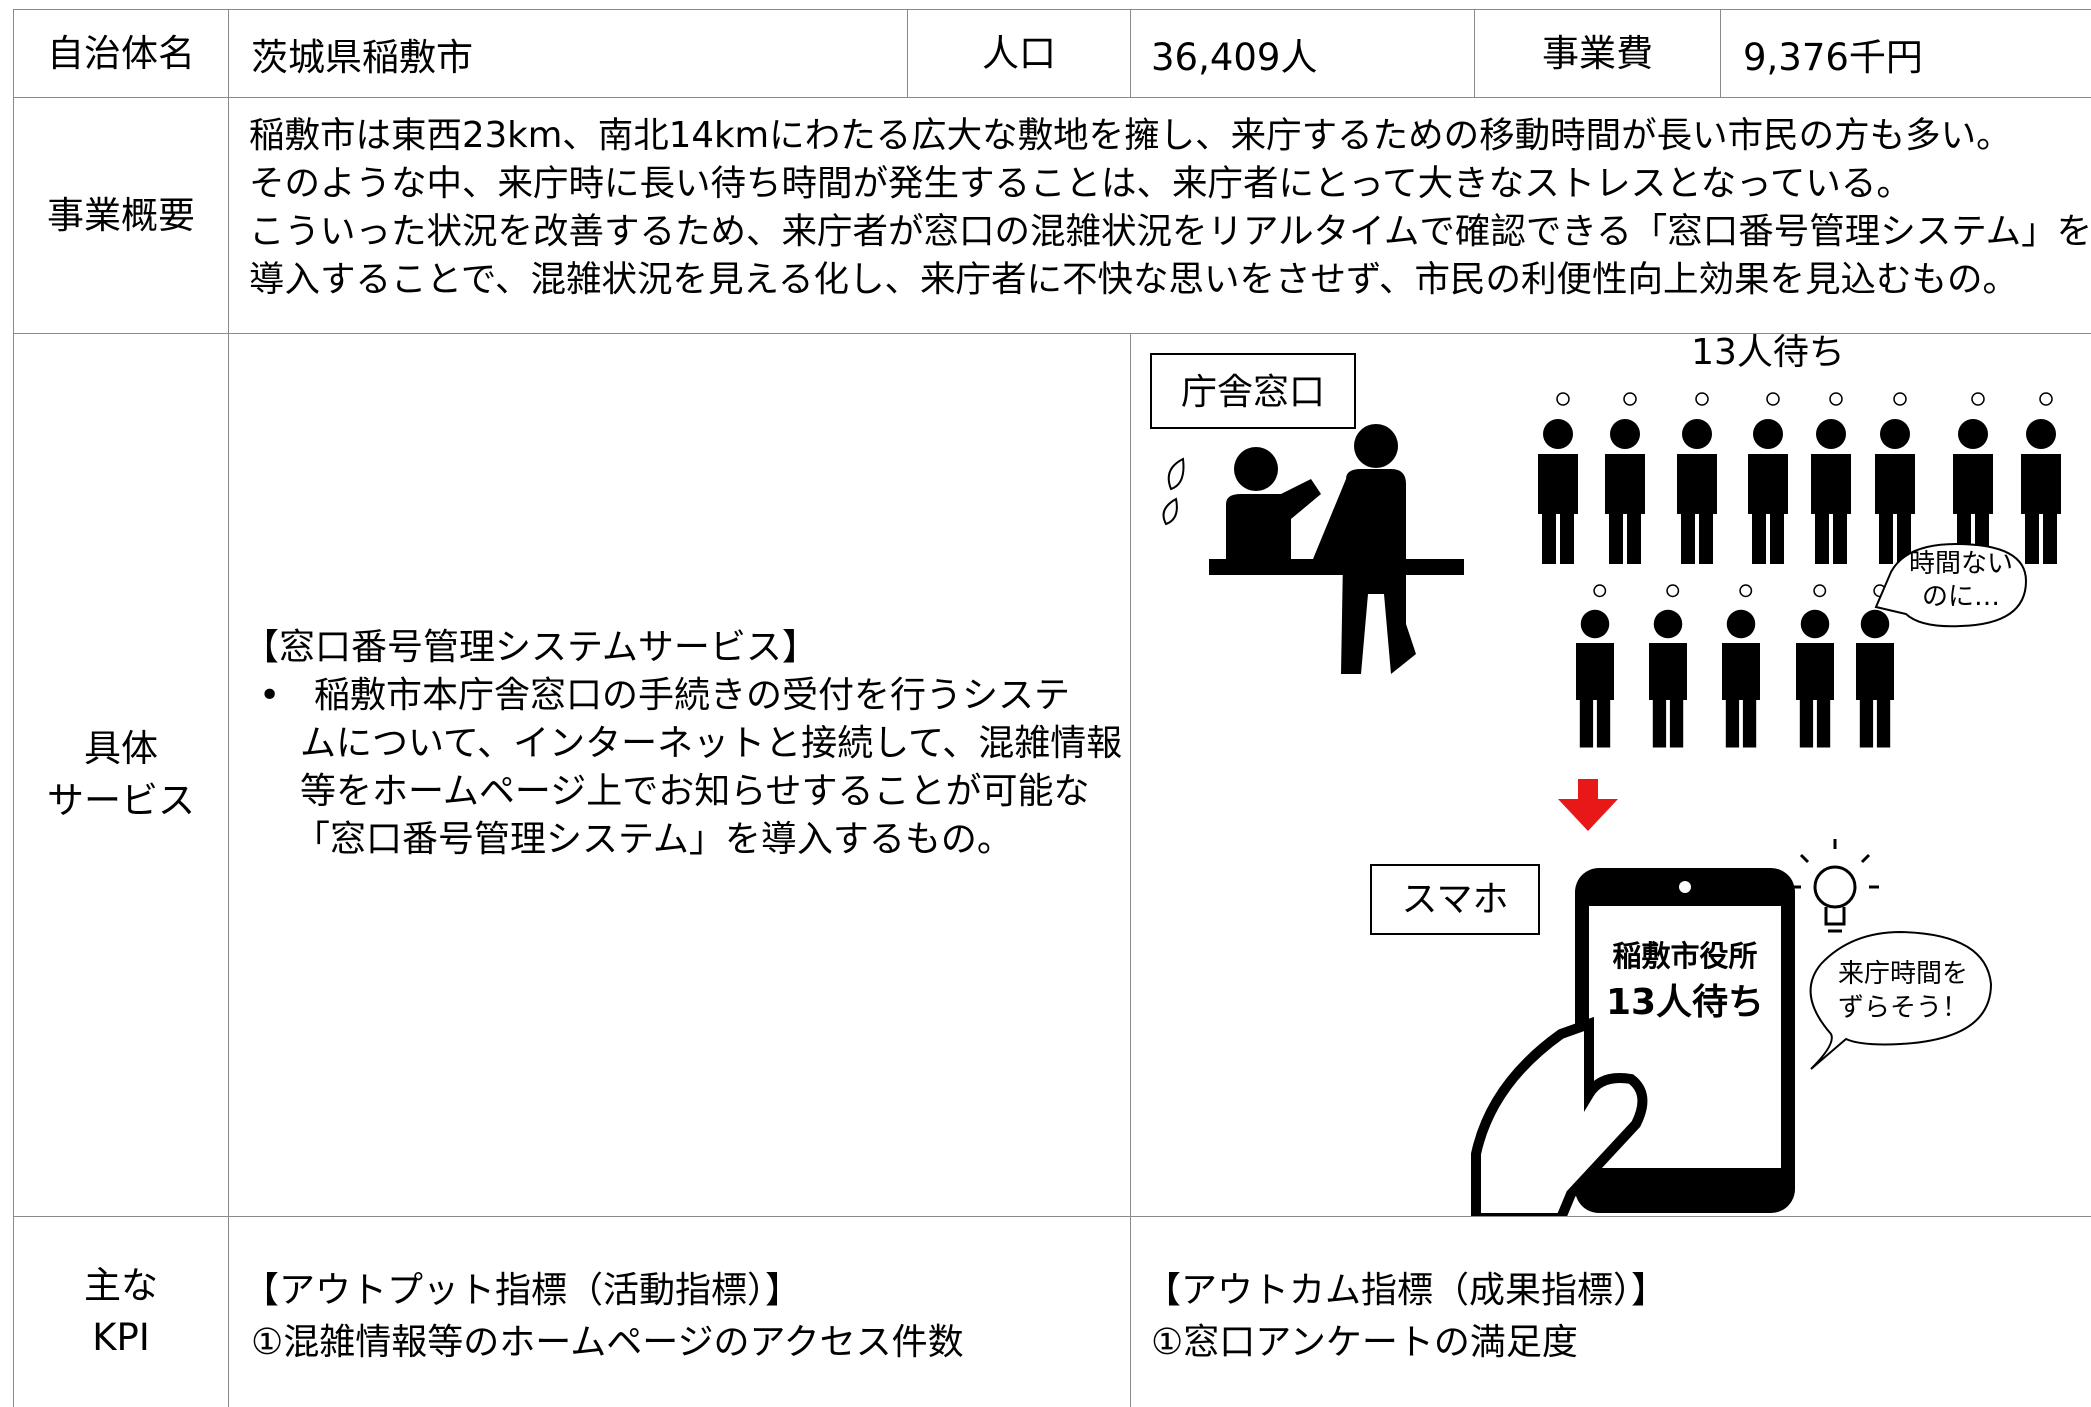 Image resolution: width=2091 pixels, height=1407 pixels. I want to click on label: 人口, so click(1019, 53).